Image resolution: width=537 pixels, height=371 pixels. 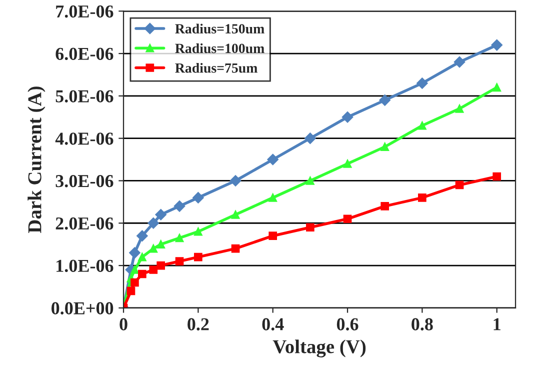 I want to click on y-axis-title: Dark Current (A), so click(x=37, y=159).